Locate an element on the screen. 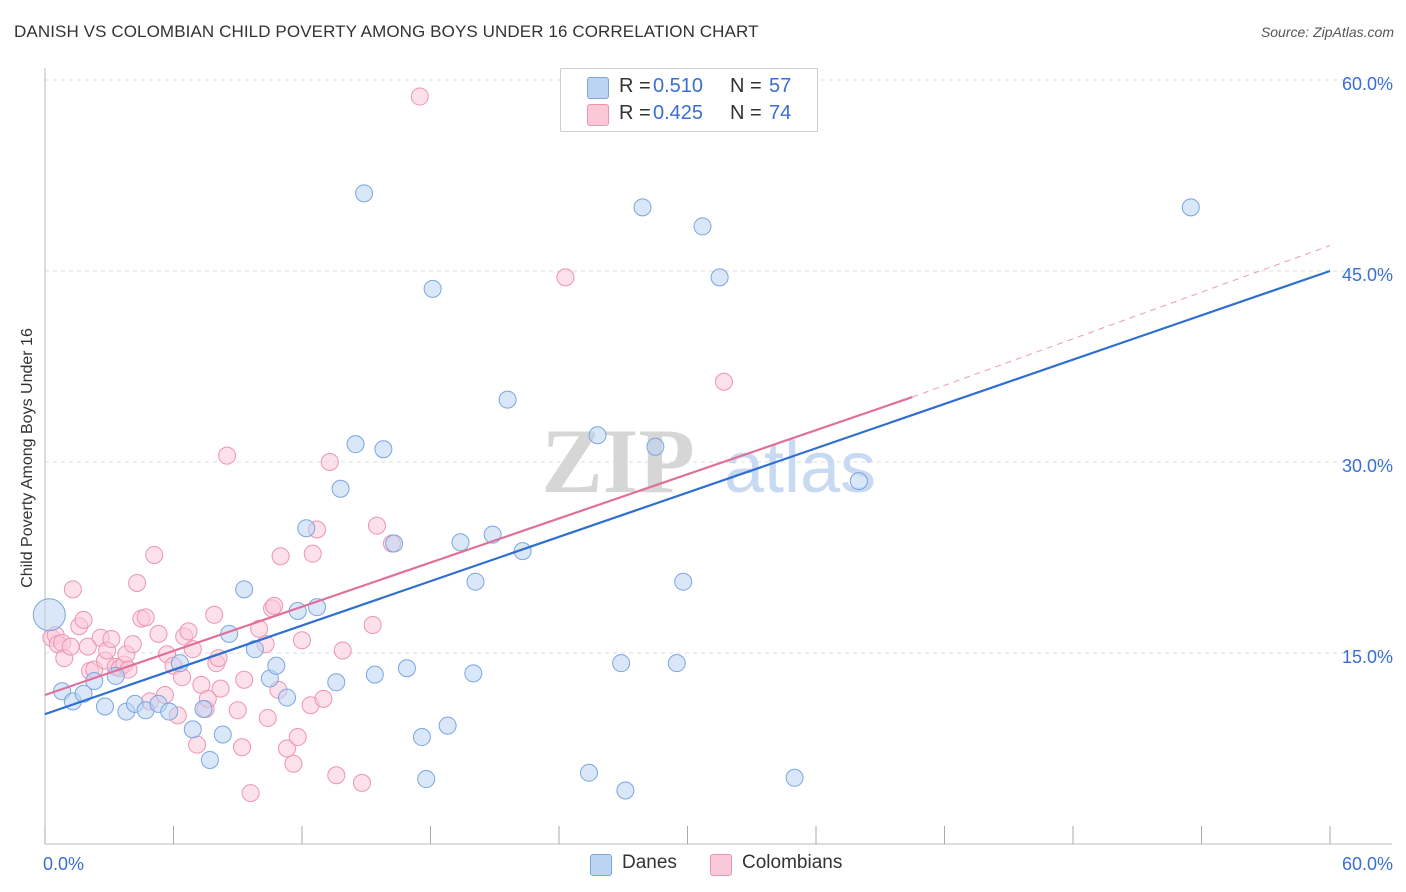  y-tick-label: 60.0% is located at coordinates (1367, 84).